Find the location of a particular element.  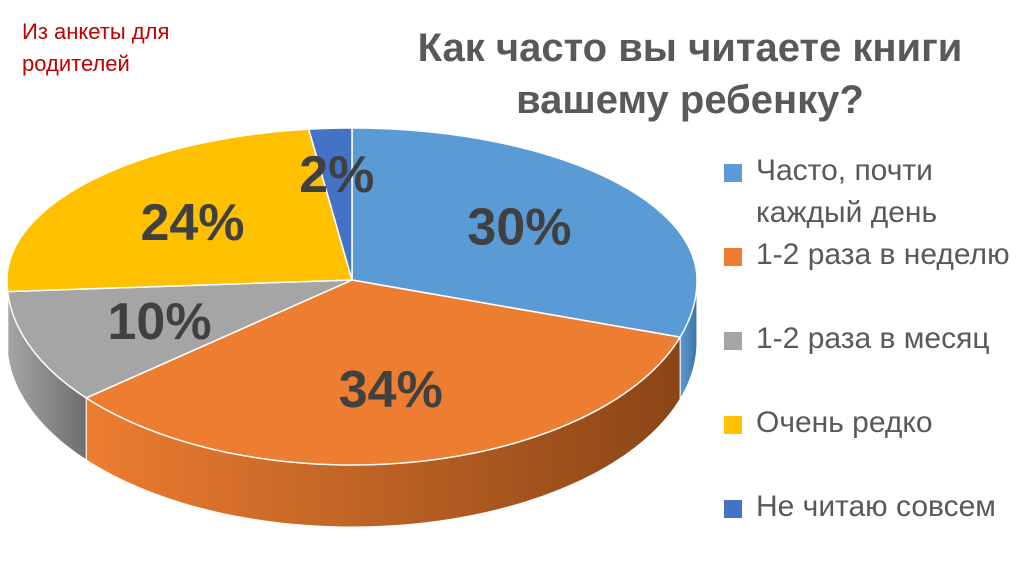

legend-label: 1-2 раза в неделю is located at coordinates (883, 254).